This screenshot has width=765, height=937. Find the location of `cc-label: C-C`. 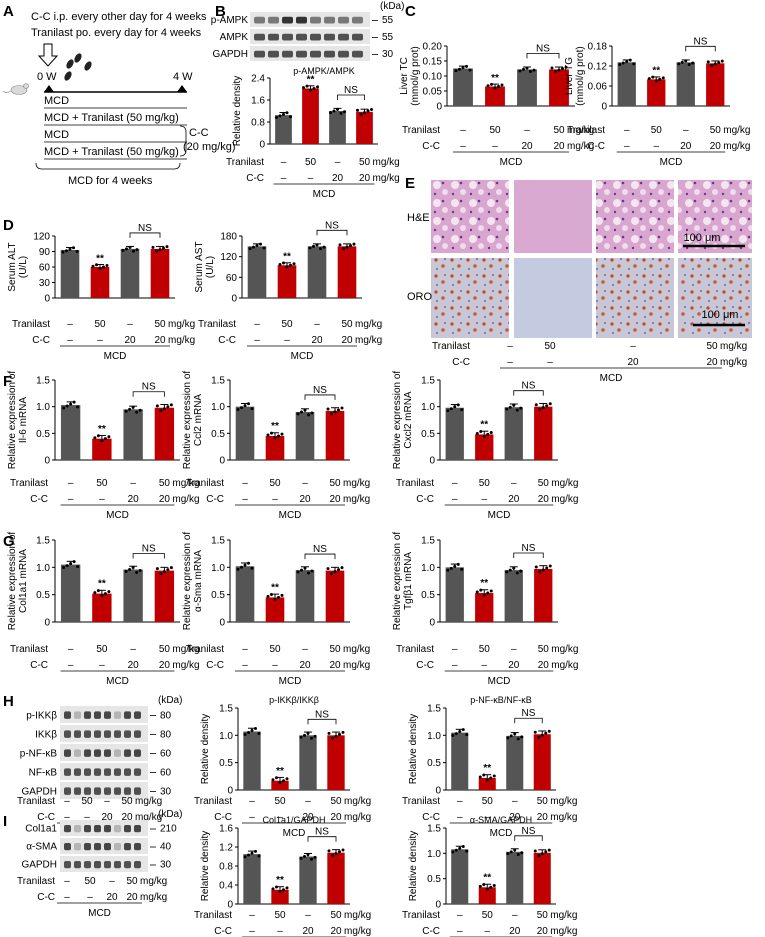

cc-label: C-C is located at coordinates (431, 817).